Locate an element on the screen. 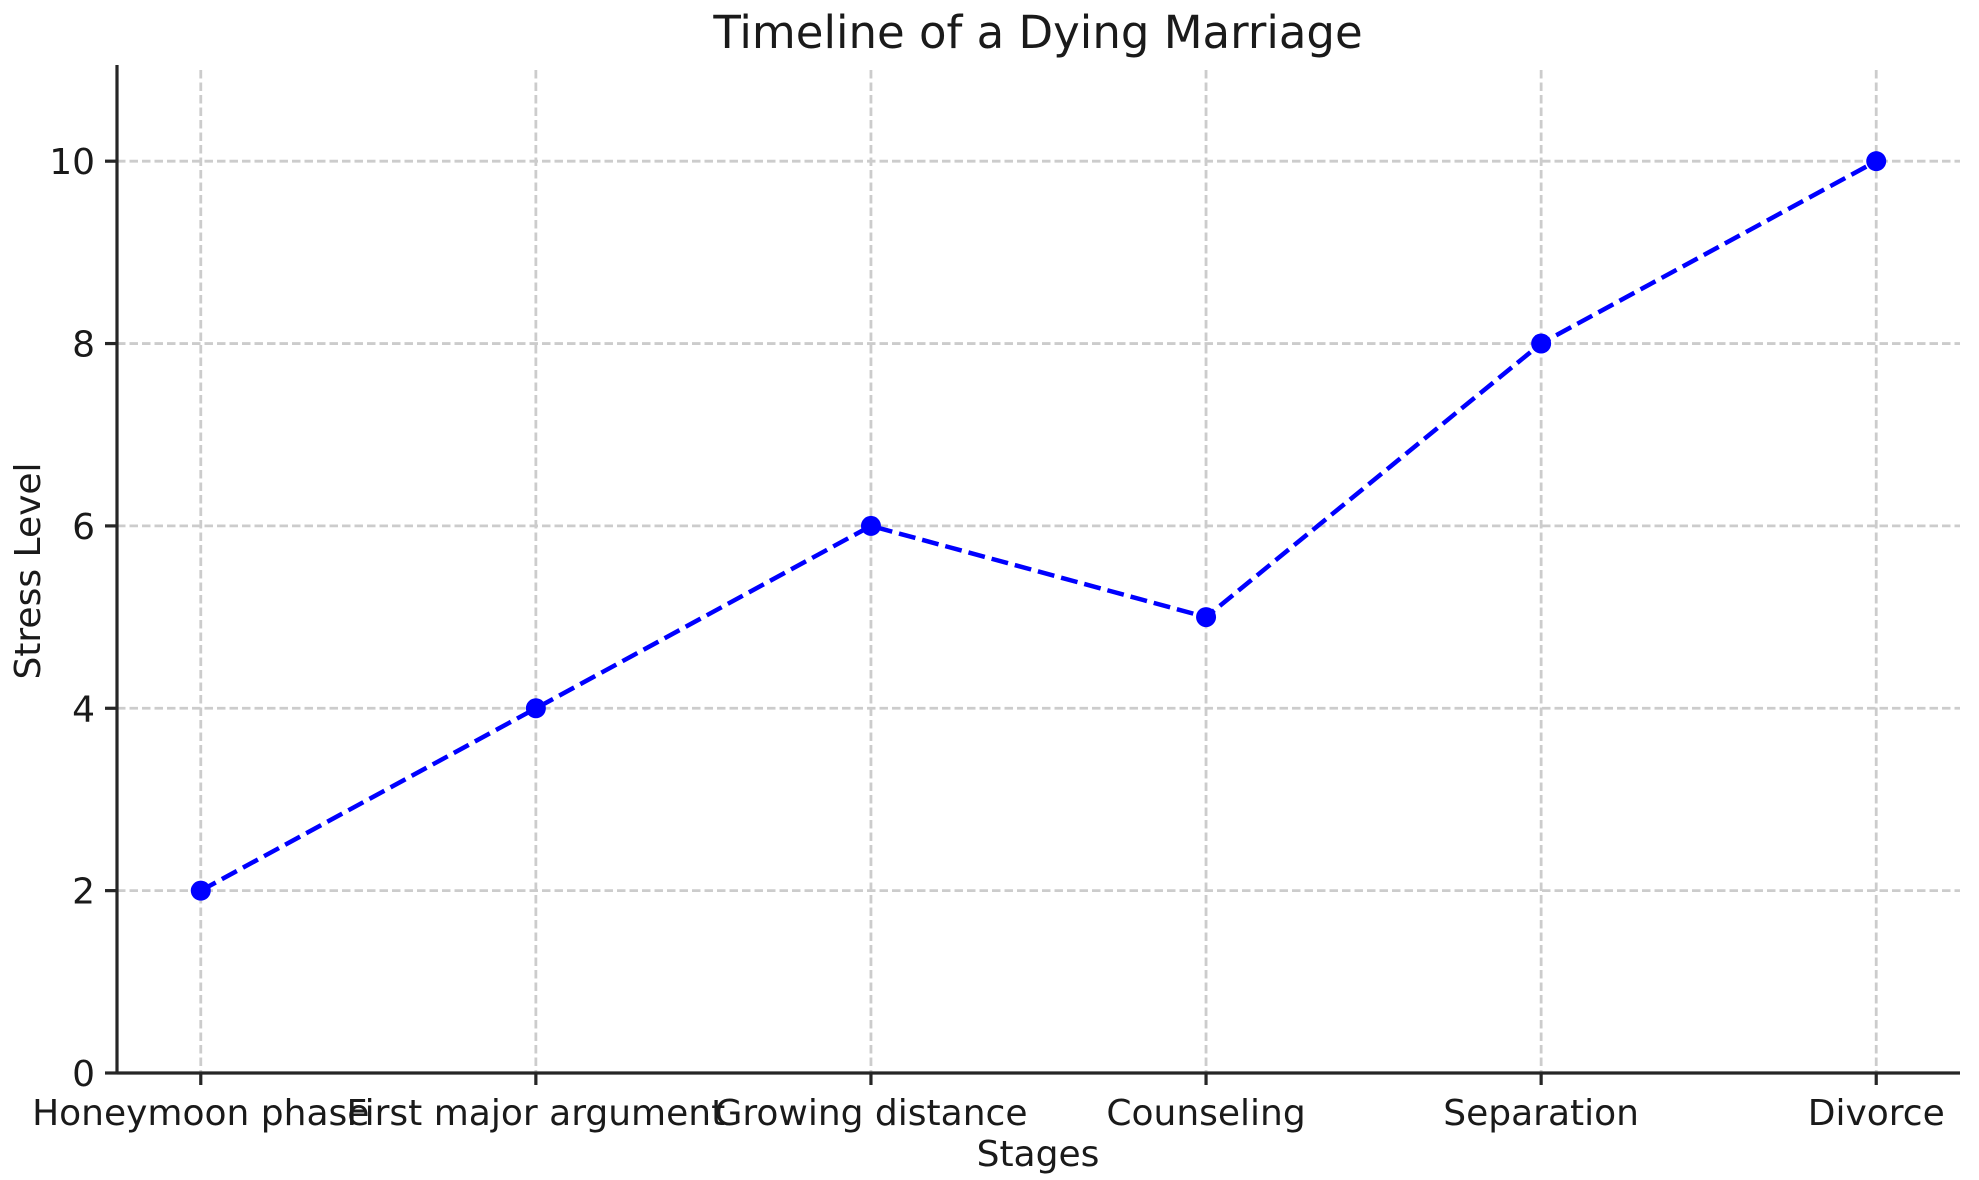  x-tick-label: Divorce is located at coordinates (1876, 1113).